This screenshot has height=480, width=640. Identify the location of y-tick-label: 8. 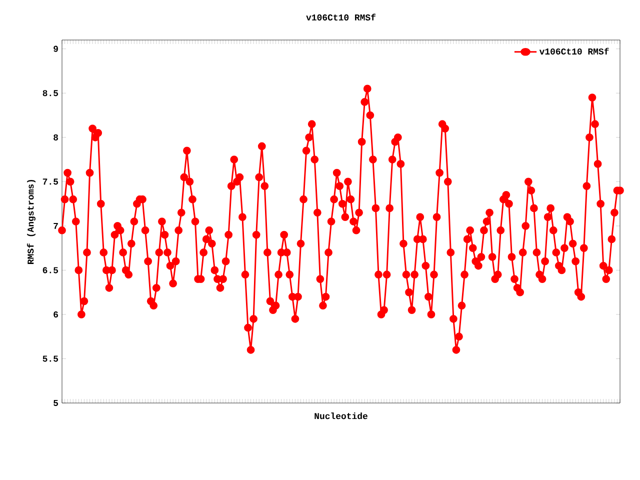
(56, 137).